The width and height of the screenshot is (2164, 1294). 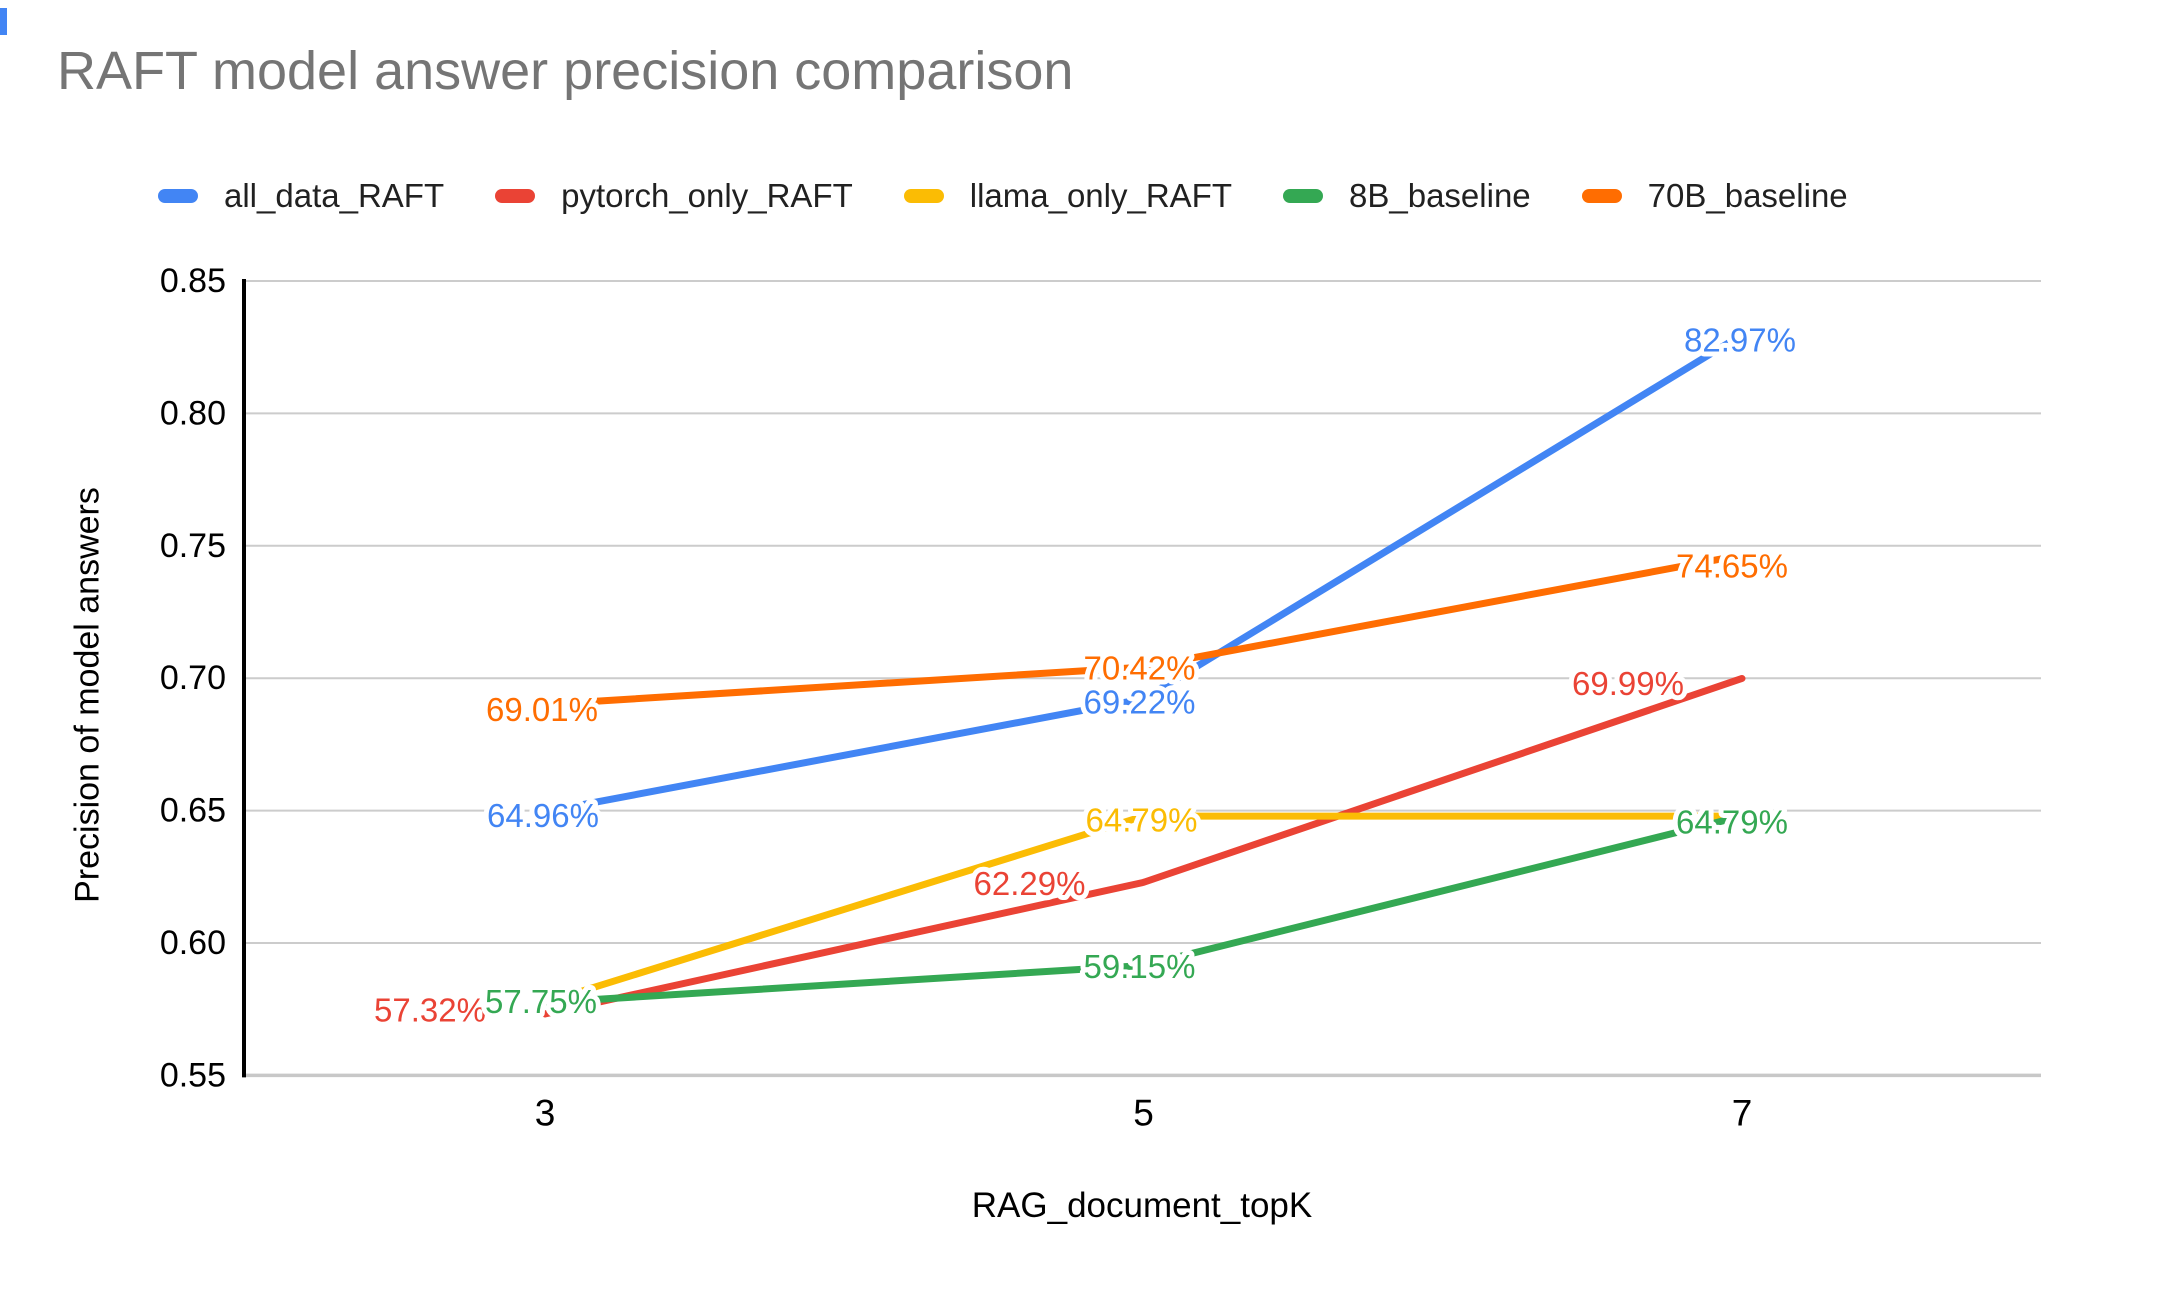 What do you see at coordinates (334, 195) in the screenshot?
I see `legend-label: all_data_RAFT` at bounding box center [334, 195].